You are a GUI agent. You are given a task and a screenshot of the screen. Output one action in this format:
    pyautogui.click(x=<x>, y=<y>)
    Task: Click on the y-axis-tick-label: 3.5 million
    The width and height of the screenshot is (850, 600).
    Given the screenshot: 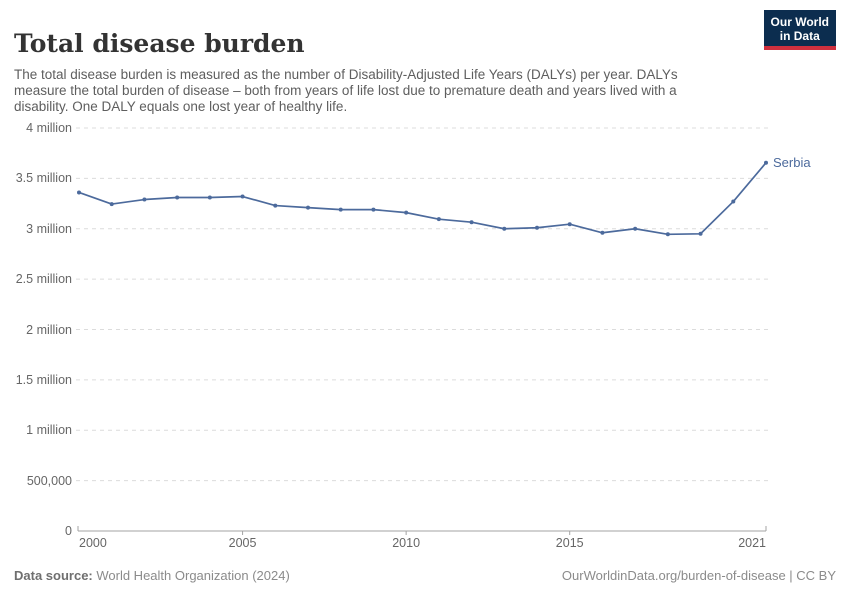 What is the action you would take?
    pyautogui.click(x=43, y=178)
    